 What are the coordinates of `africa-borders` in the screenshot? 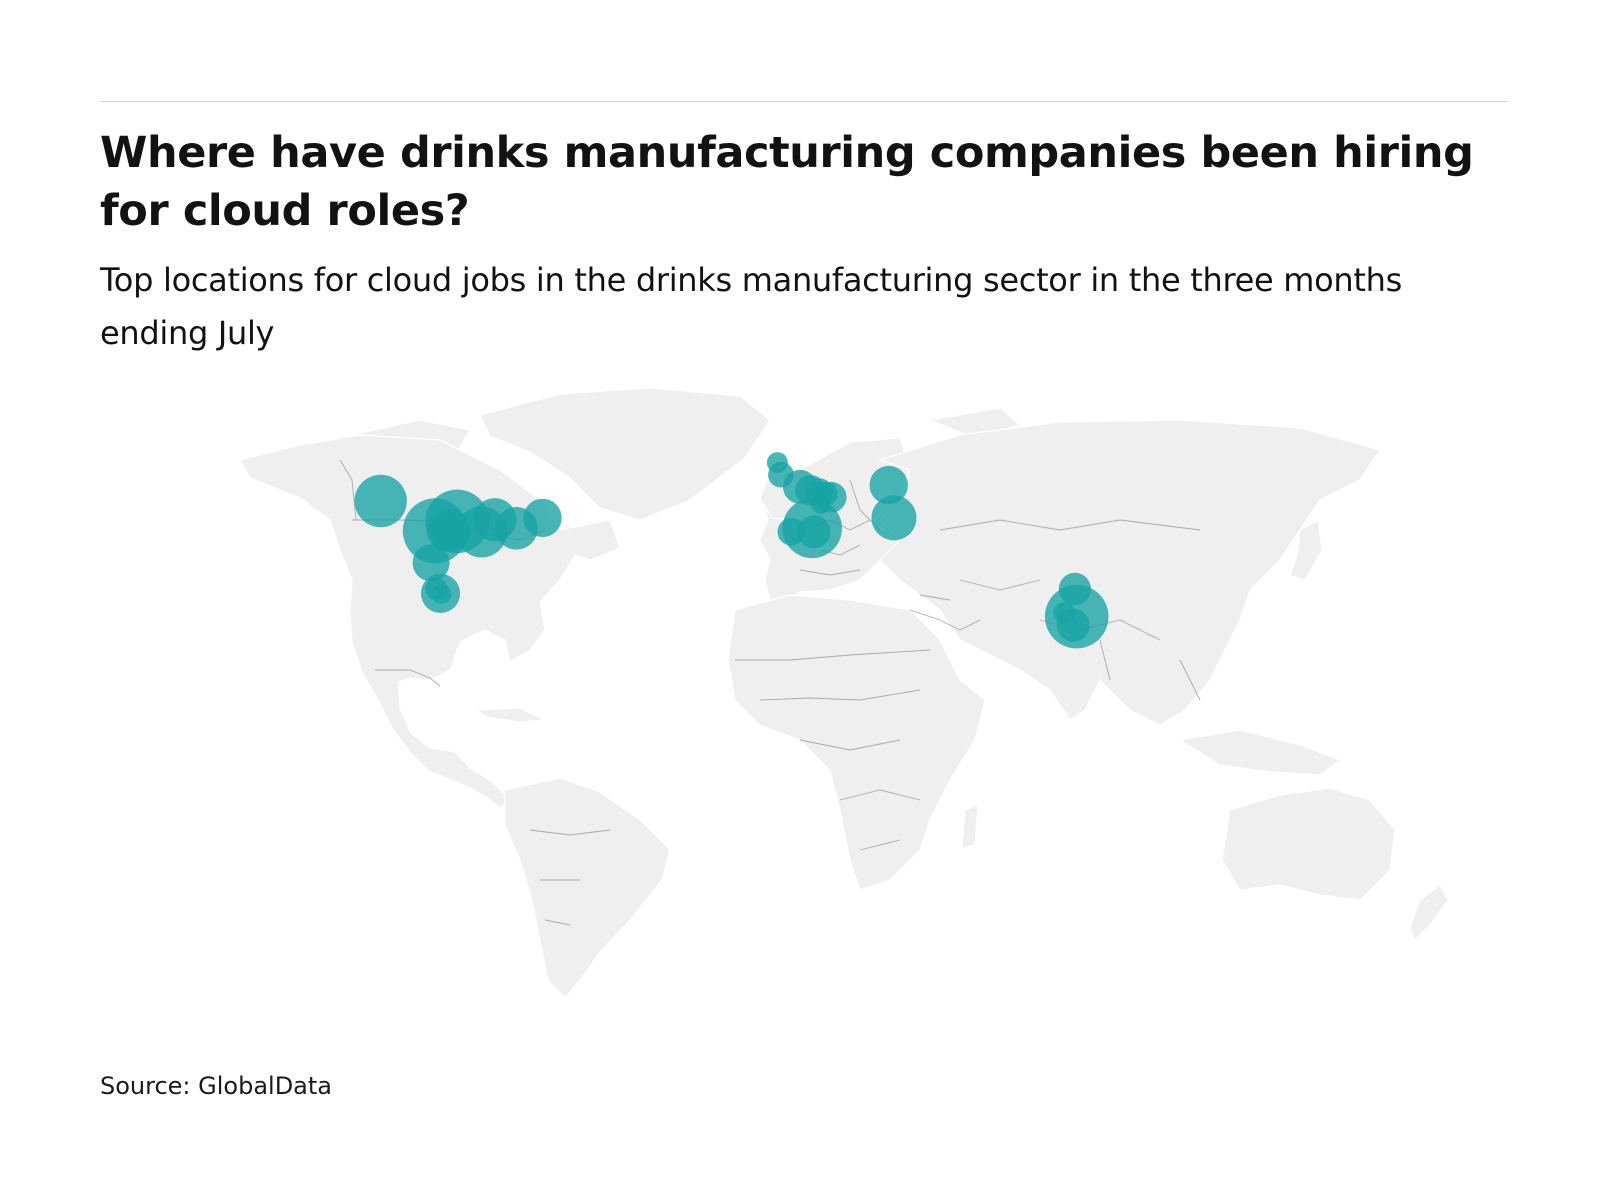 It's located at (833, 750).